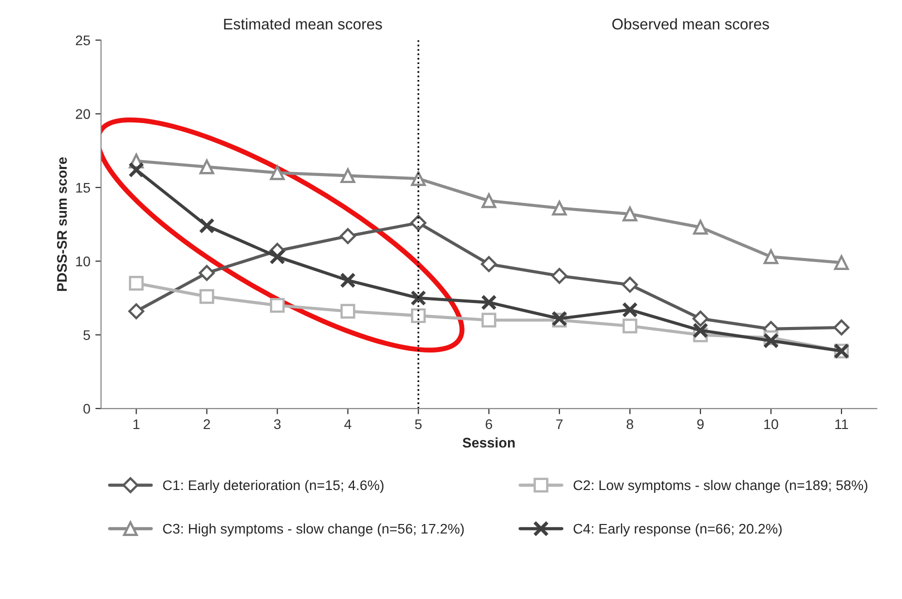  I want to click on x-axis-title: Session, so click(488, 442).